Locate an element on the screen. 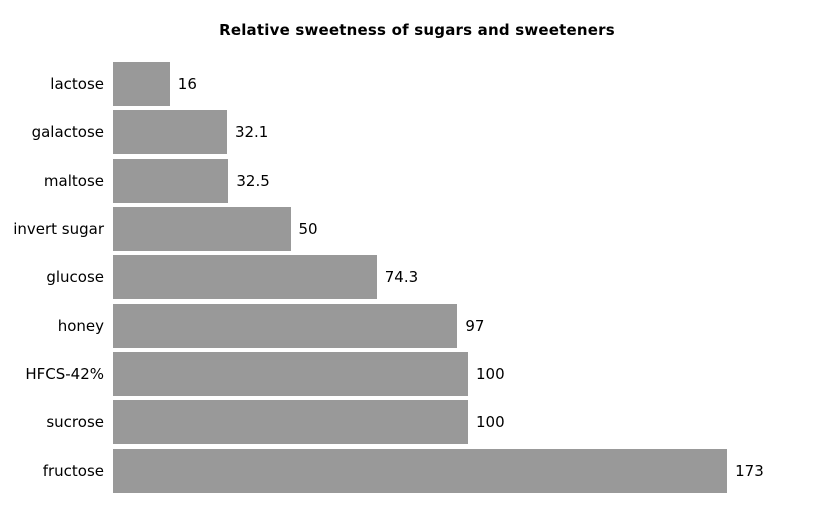 The image size is (834, 512). chart-row: glucose 74.3 is located at coordinates (417, 277).